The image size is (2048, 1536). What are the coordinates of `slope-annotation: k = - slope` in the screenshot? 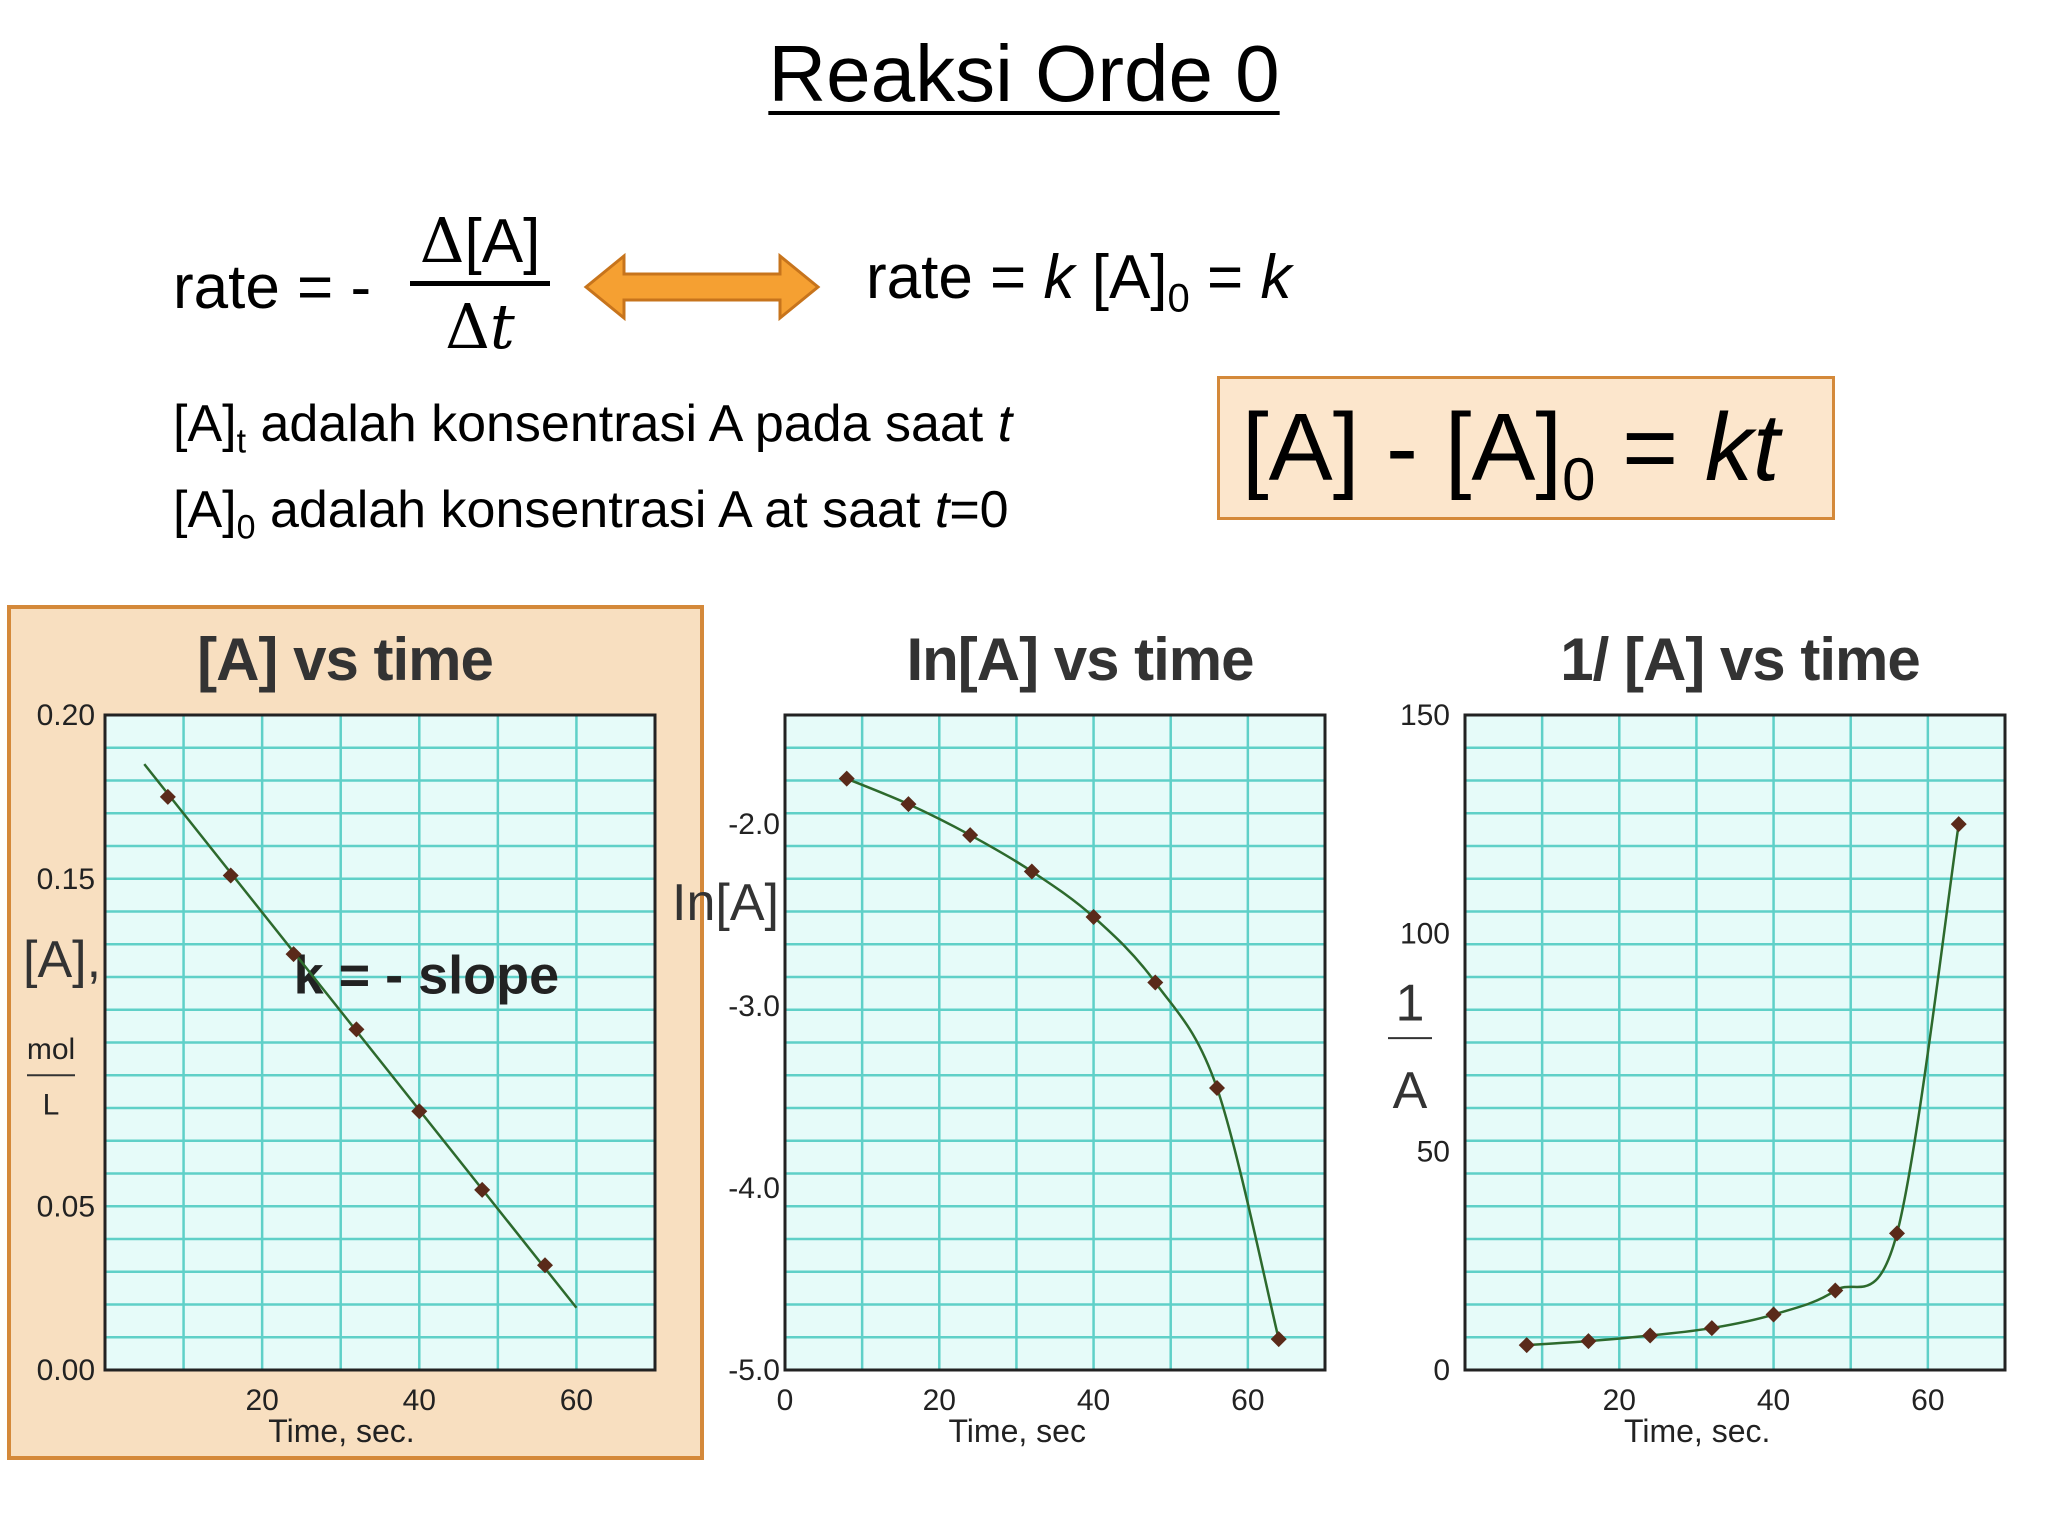 It's located at (427, 975).